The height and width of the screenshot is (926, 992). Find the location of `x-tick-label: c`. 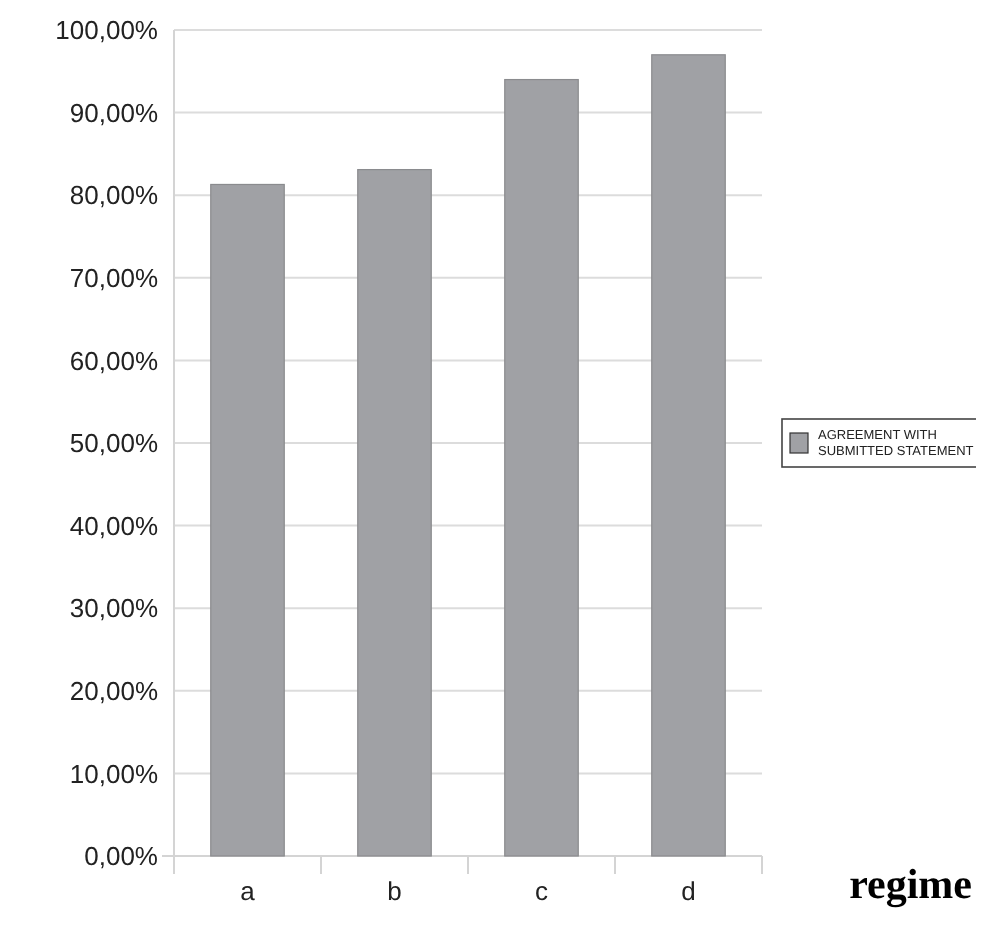

x-tick-label: c is located at coordinates (542, 891).